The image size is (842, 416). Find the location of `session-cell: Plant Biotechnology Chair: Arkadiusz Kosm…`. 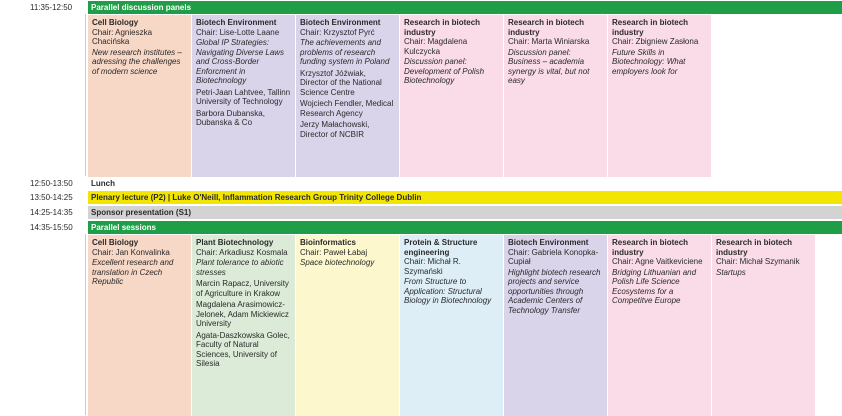

session-cell: Plant Biotechnology Chair: Arkadiusz Kosm… is located at coordinates (243, 325).